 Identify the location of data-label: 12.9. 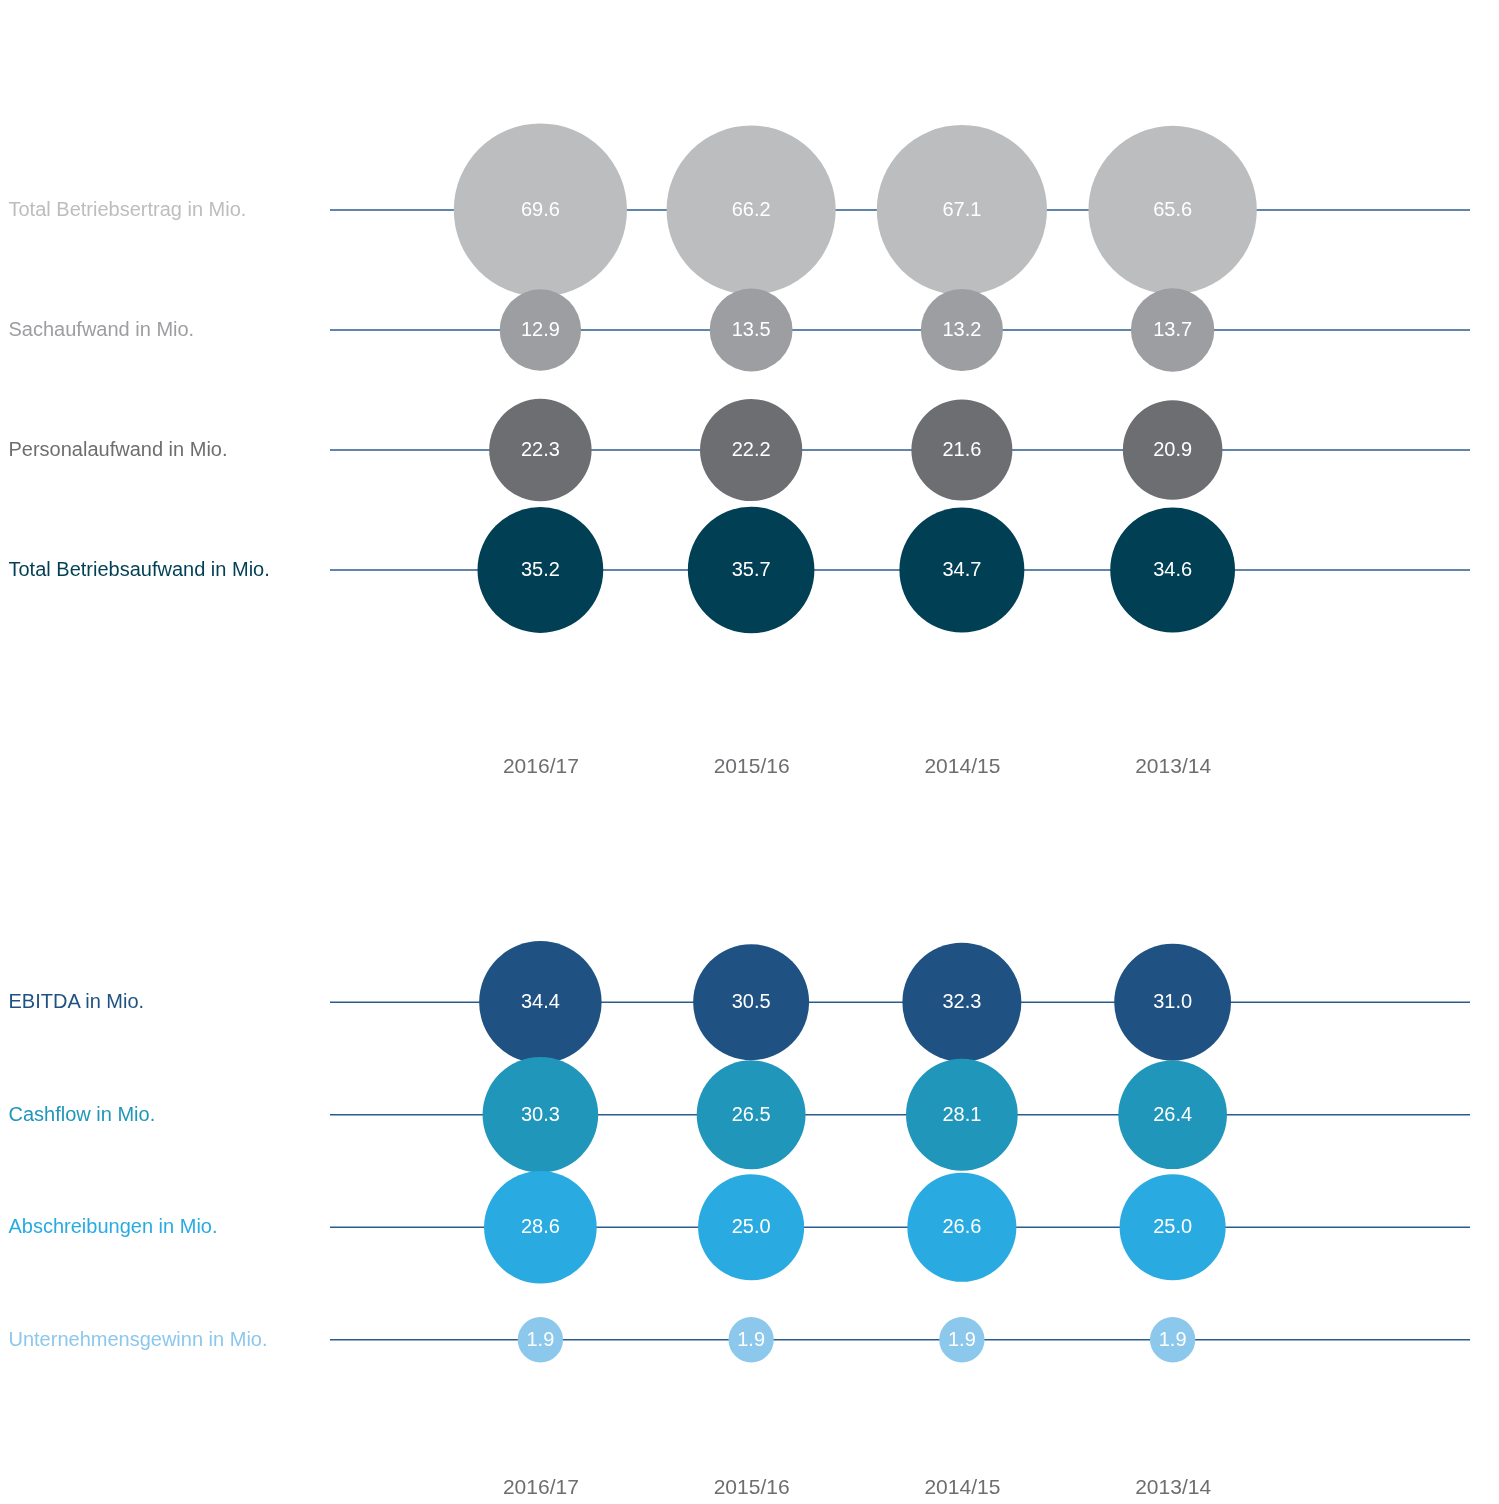
(540, 329).